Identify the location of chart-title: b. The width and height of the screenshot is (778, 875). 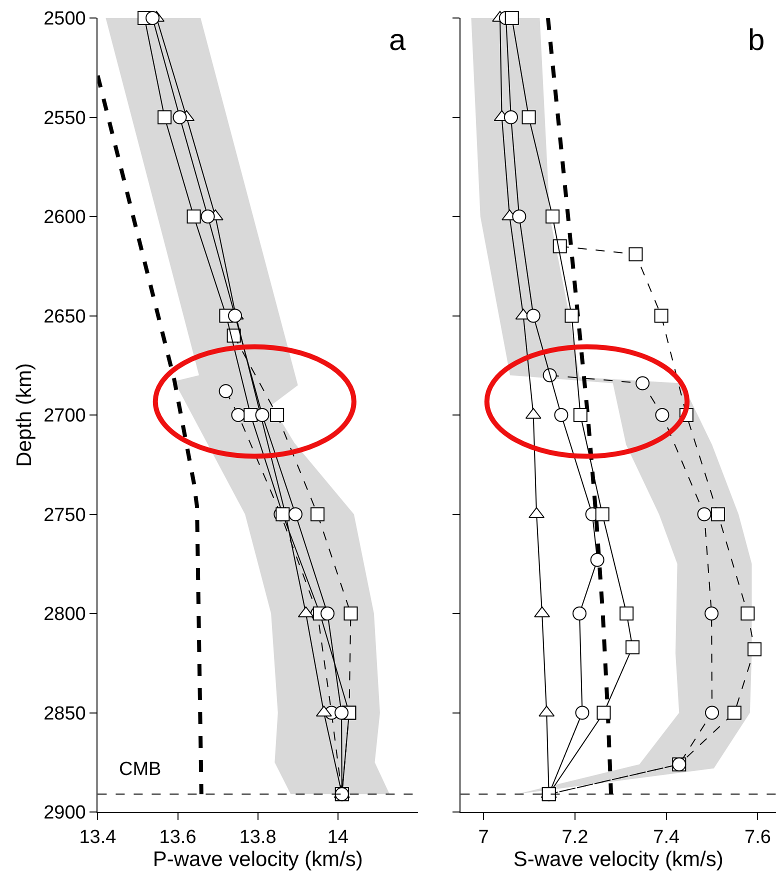
(756, 40).